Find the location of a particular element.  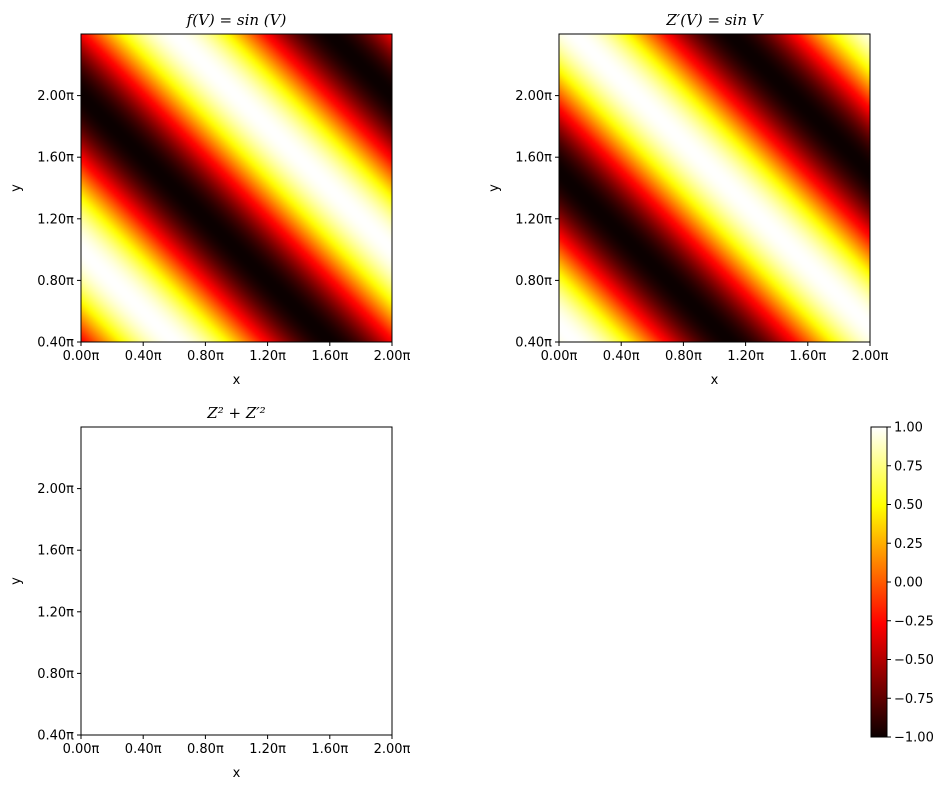

colorbar-tick-label: −0.75 is located at coordinates (914, 699).